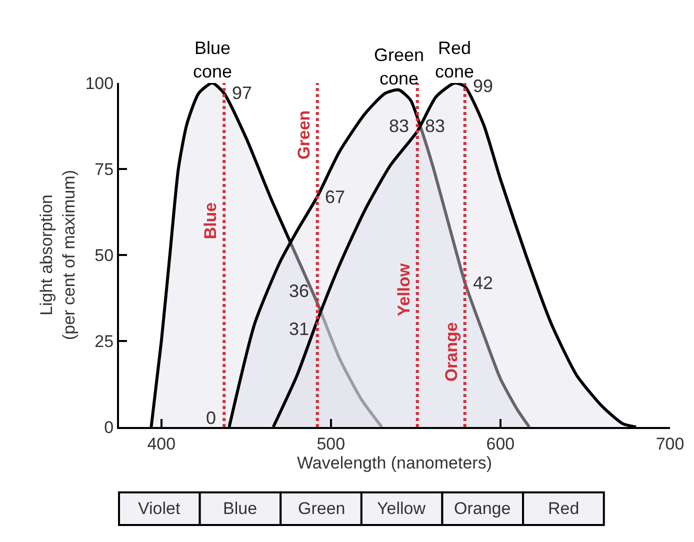  I want to click on y-tick-label: 25, so click(104, 341).